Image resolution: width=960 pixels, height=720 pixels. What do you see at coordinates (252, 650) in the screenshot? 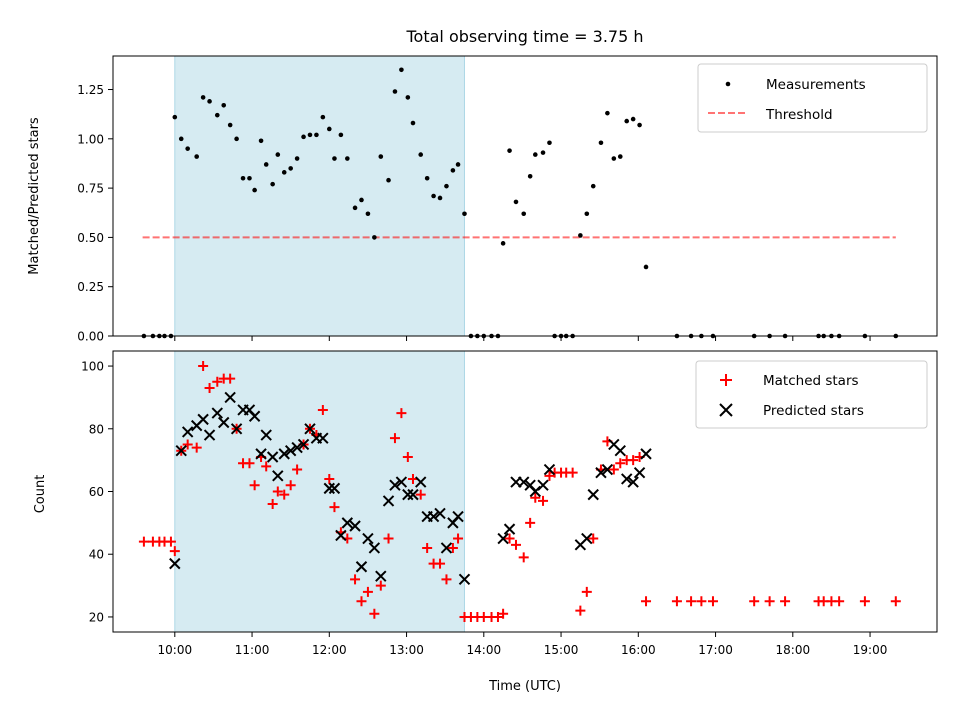
I see `x-tick-label: 11:00` at bounding box center [252, 650].